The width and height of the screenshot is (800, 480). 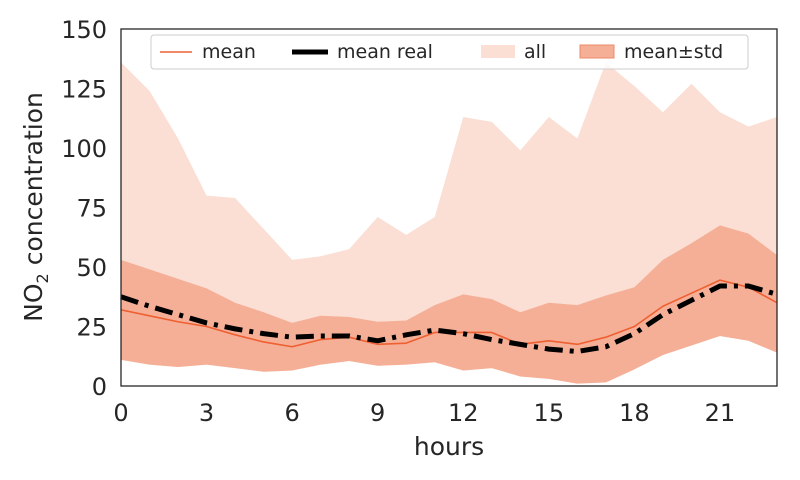 I want to click on x-tick-label: 3, so click(x=206, y=413).